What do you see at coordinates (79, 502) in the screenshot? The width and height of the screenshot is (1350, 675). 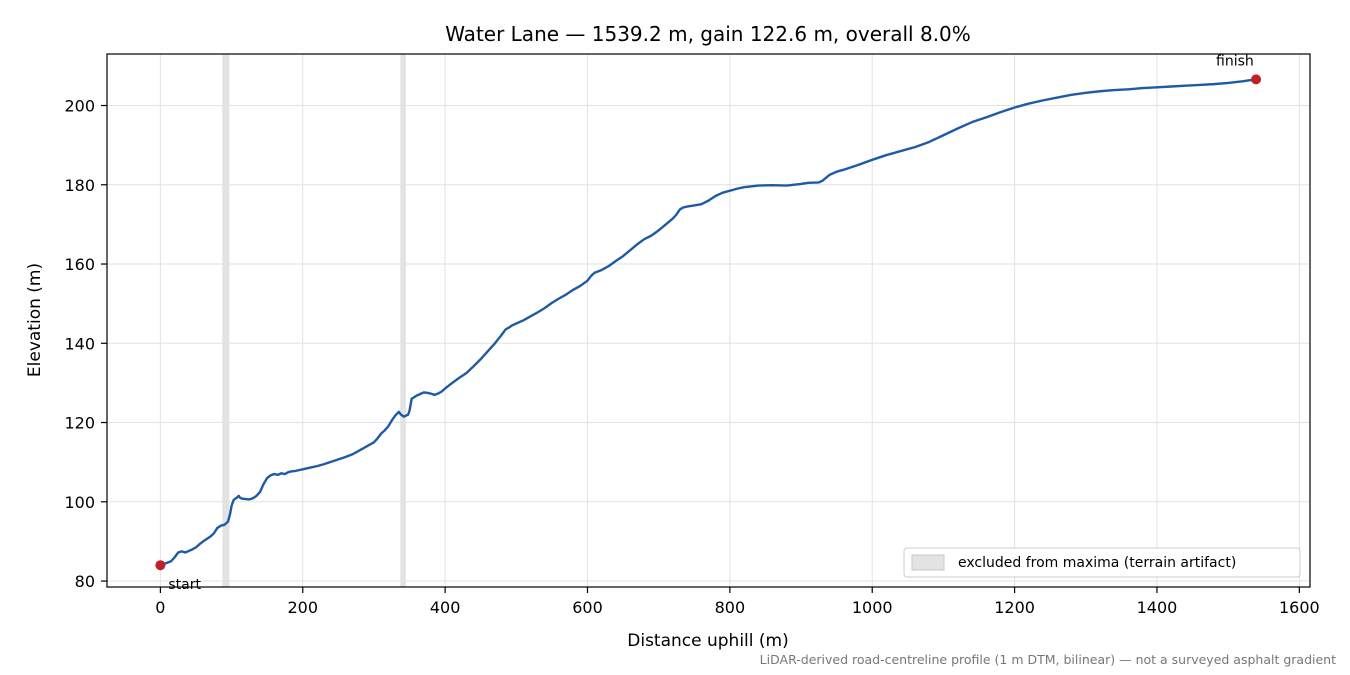 I see `y-tick-label: 100` at bounding box center [79, 502].